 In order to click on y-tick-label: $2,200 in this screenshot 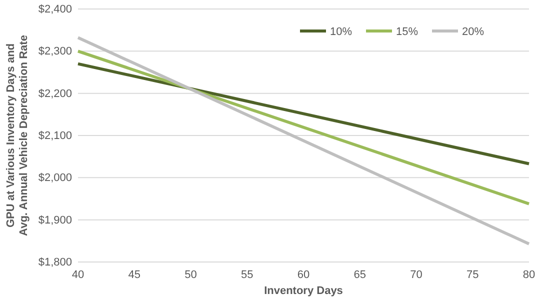, I will do `click(55, 94)`.